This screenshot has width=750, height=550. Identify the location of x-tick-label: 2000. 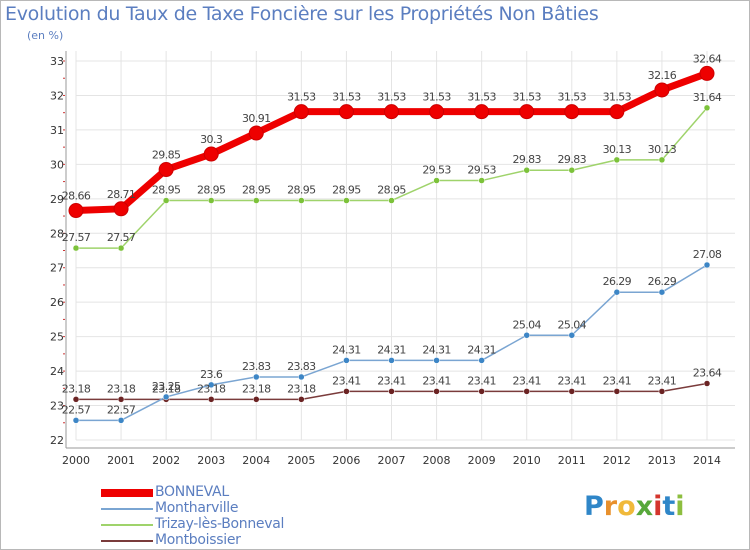
(76, 460).